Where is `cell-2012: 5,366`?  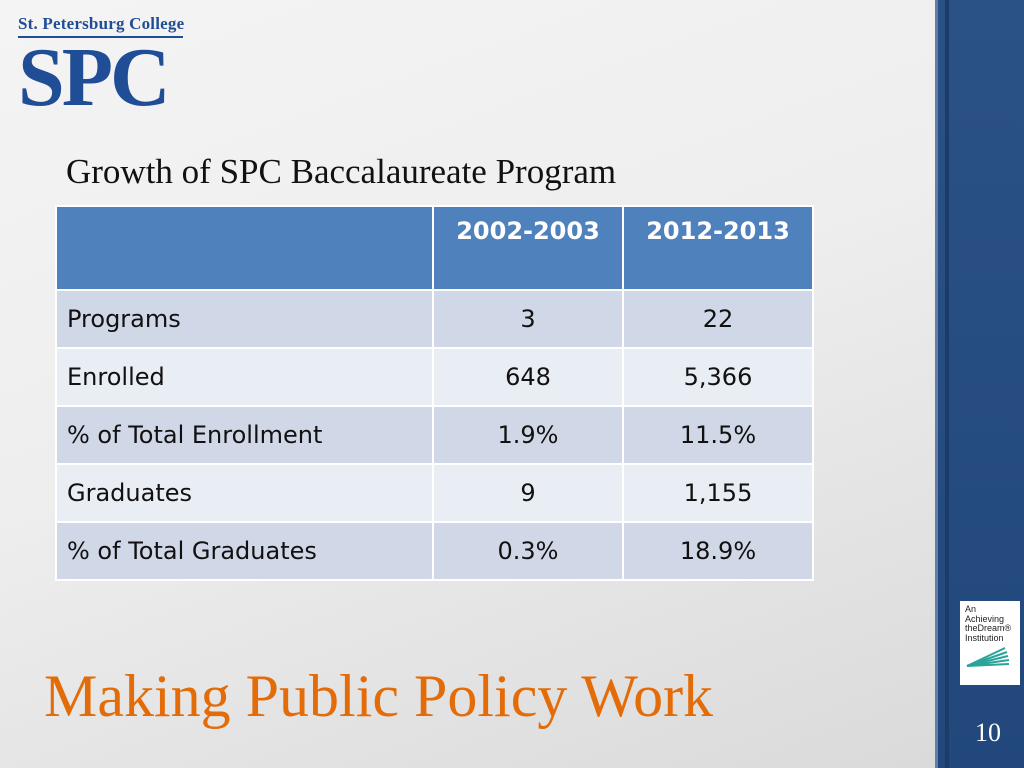 cell-2012: 5,366 is located at coordinates (718, 377).